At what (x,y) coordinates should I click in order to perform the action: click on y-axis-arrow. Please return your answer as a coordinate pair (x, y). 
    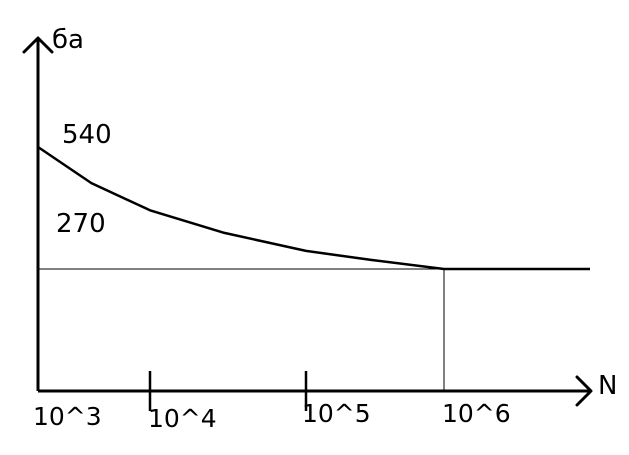
    Looking at the image, I should click on (38, 45).